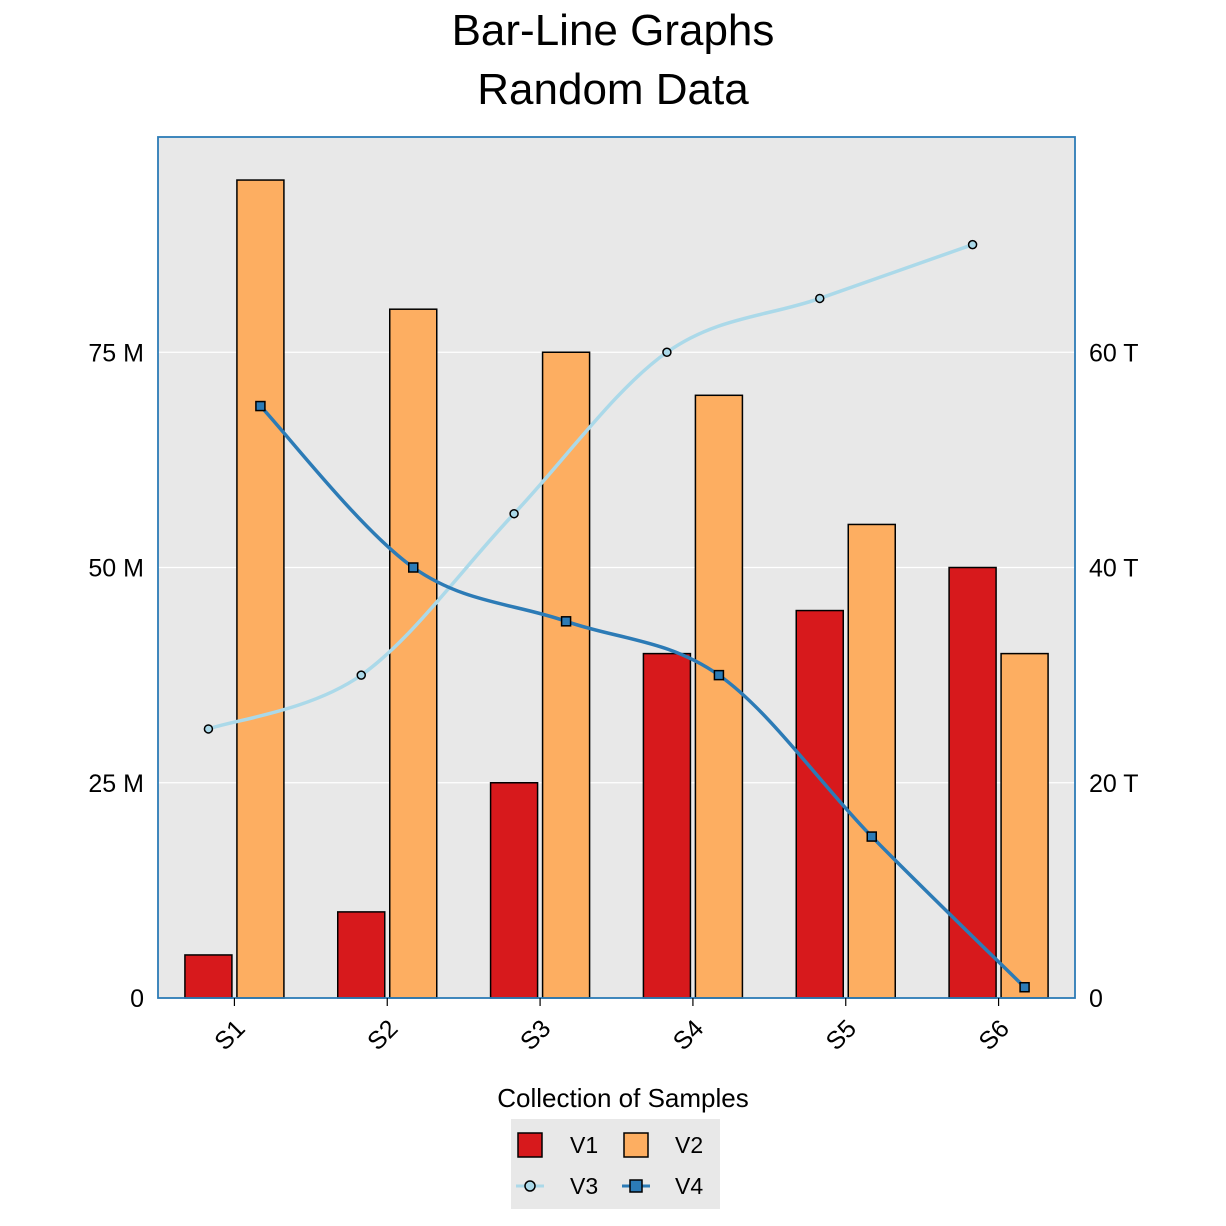  I want to click on bar-v2-s4, so click(719, 696).